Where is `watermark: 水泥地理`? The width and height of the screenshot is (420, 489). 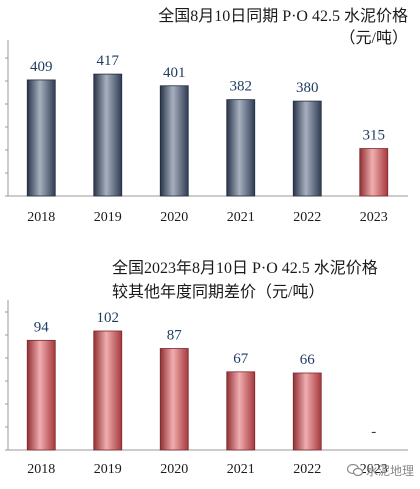 watermark: 水泥地理 is located at coordinates (380, 470).